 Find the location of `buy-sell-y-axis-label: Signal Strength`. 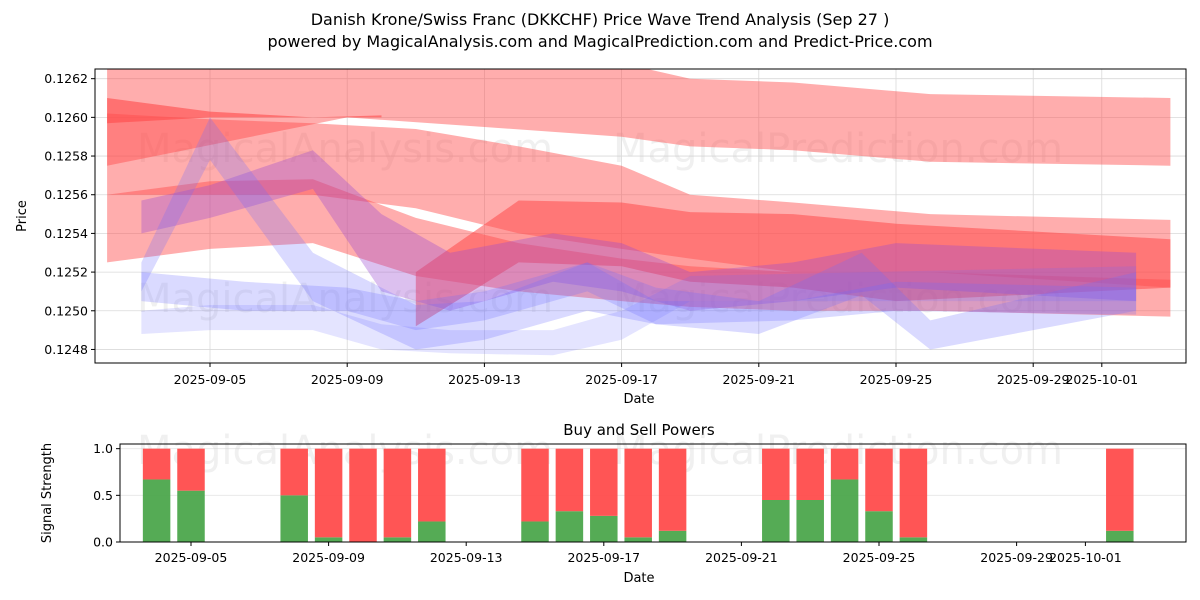

buy-sell-y-axis-label: Signal Strength is located at coordinates (47, 493).